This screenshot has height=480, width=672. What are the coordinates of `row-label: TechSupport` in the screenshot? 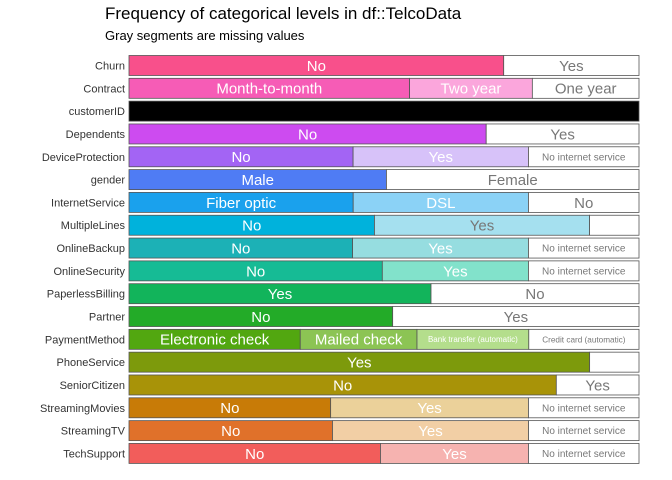 It's located at (94, 454).